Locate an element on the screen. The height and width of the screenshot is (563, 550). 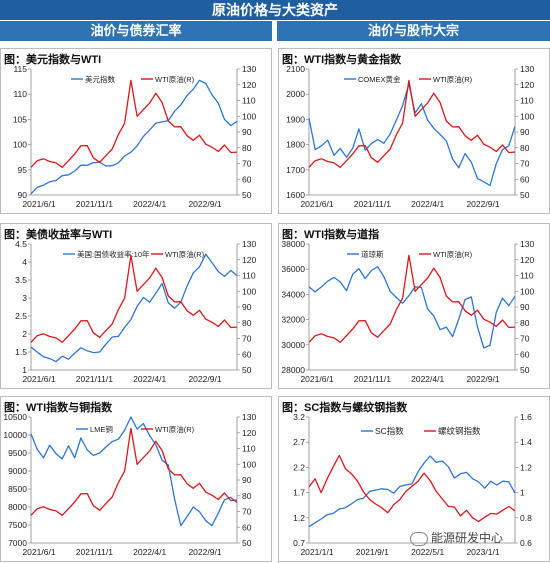
left-tick-label: 110 is located at coordinates (20, 94).